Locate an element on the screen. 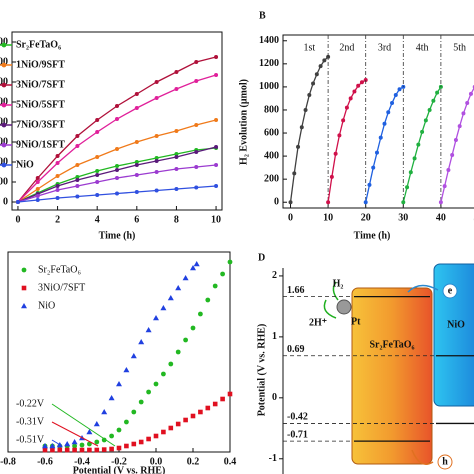 The width and height of the screenshot is (474, 474). annotation-arrow is located at coordinates (83, 425).